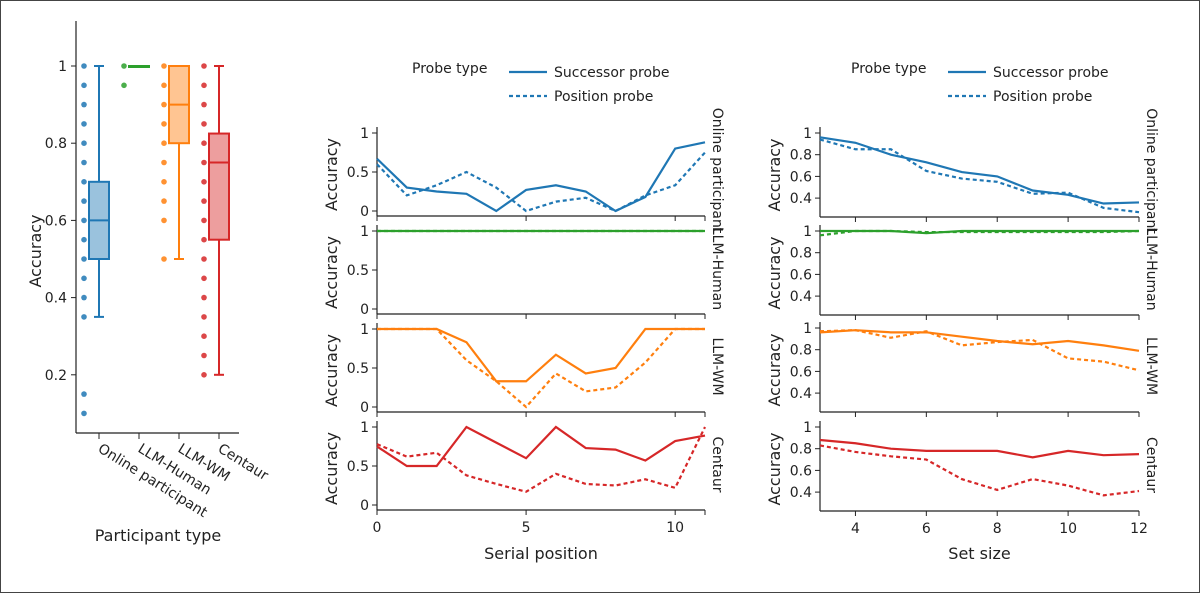  Describe the element at coordinates (997, 529) in the screenshot. I see `x-tick-label: 8` at that location.